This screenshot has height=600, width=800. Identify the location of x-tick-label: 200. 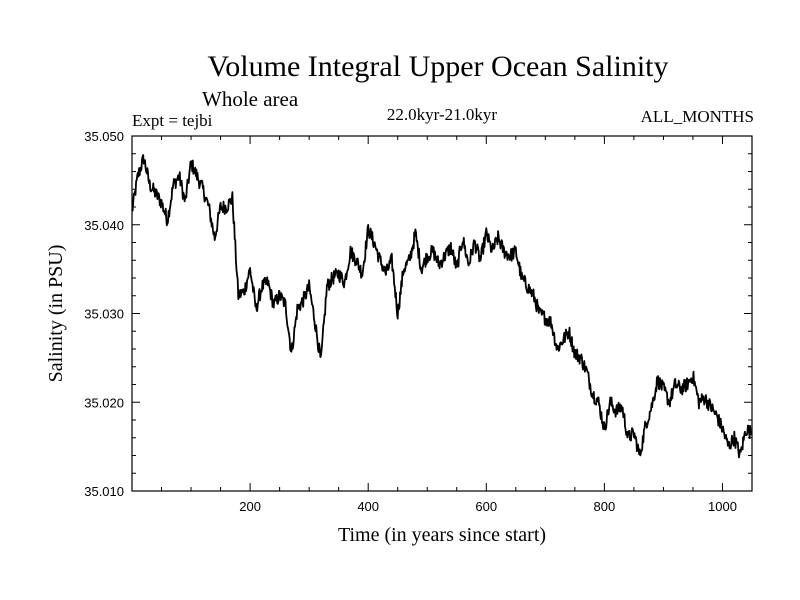
(250, 506).